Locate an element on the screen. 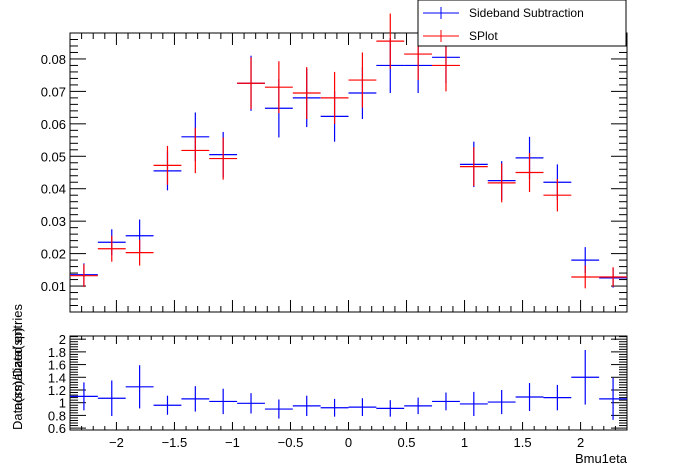 The height and width of the screenshot is (472, 696). ratio-series-group is located at coordinates (348, 384).